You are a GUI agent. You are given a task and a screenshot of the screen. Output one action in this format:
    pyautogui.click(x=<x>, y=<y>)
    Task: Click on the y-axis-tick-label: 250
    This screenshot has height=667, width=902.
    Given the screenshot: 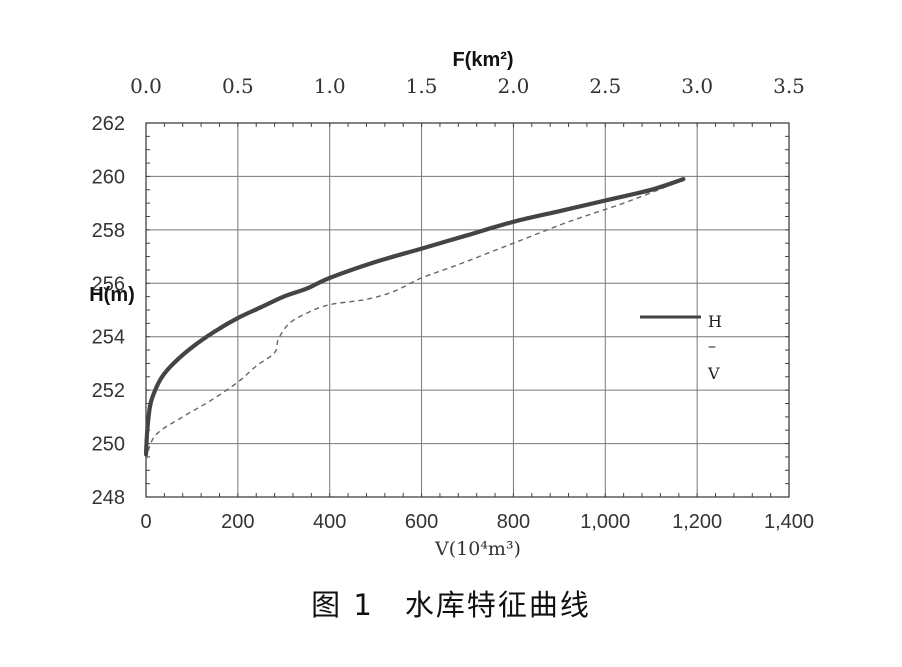 What is the action you would take?
    pyautogui.click(x=108, y=445)
    